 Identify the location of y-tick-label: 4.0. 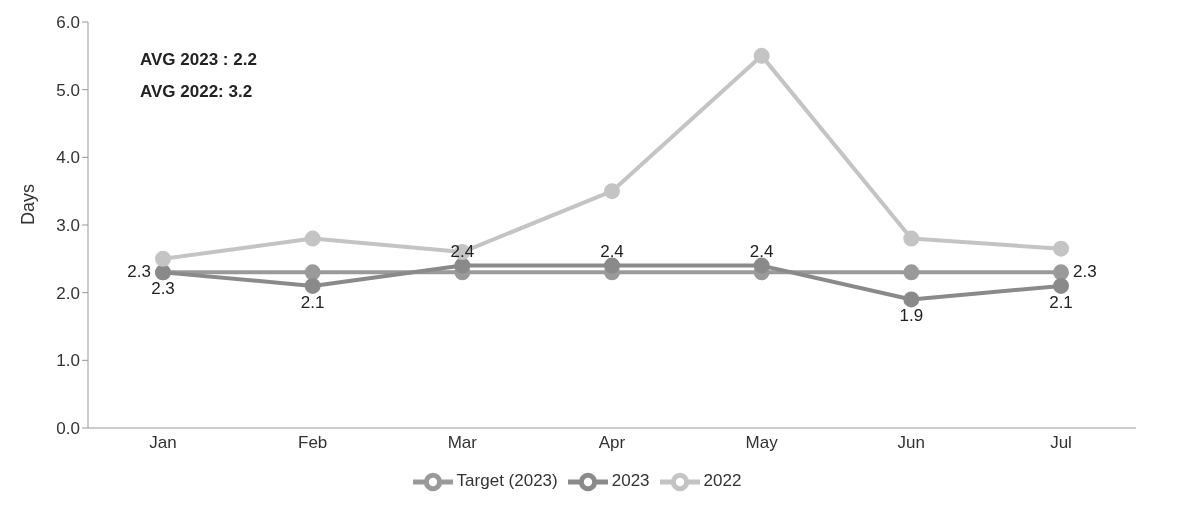
(68, 158).